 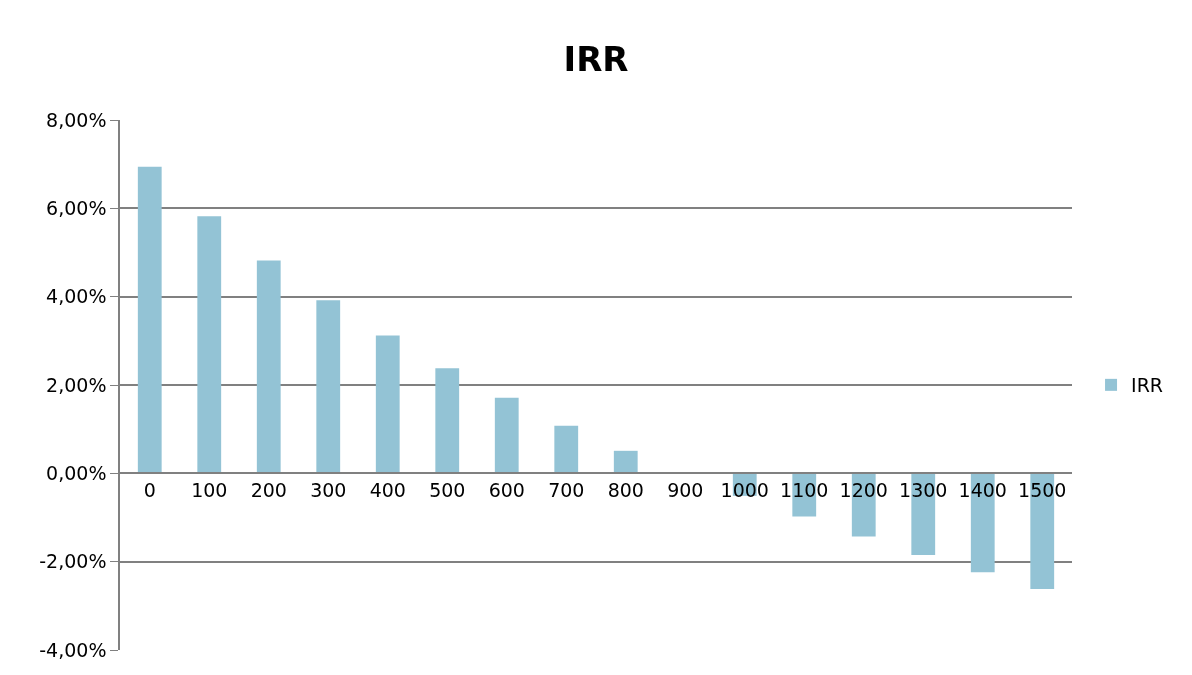 I want to click on x-tick-label: 1000, so click(x=744, y=489).